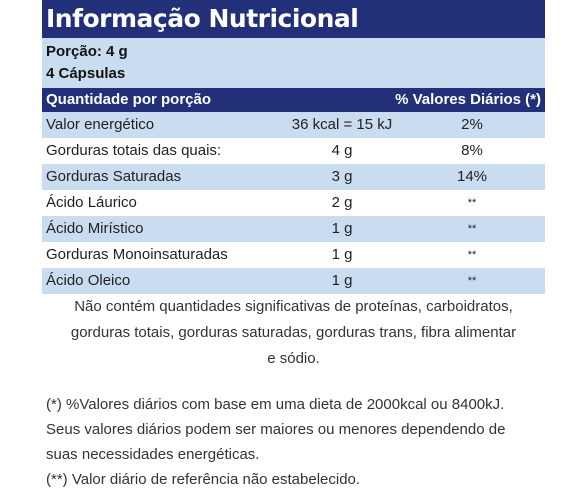 The height and width of the screenshot is (502, 588). Describe the element at coordinates (293, 229) in the screenshot. I see `table-row: Ácido Mirístico 1 g **` at that location.